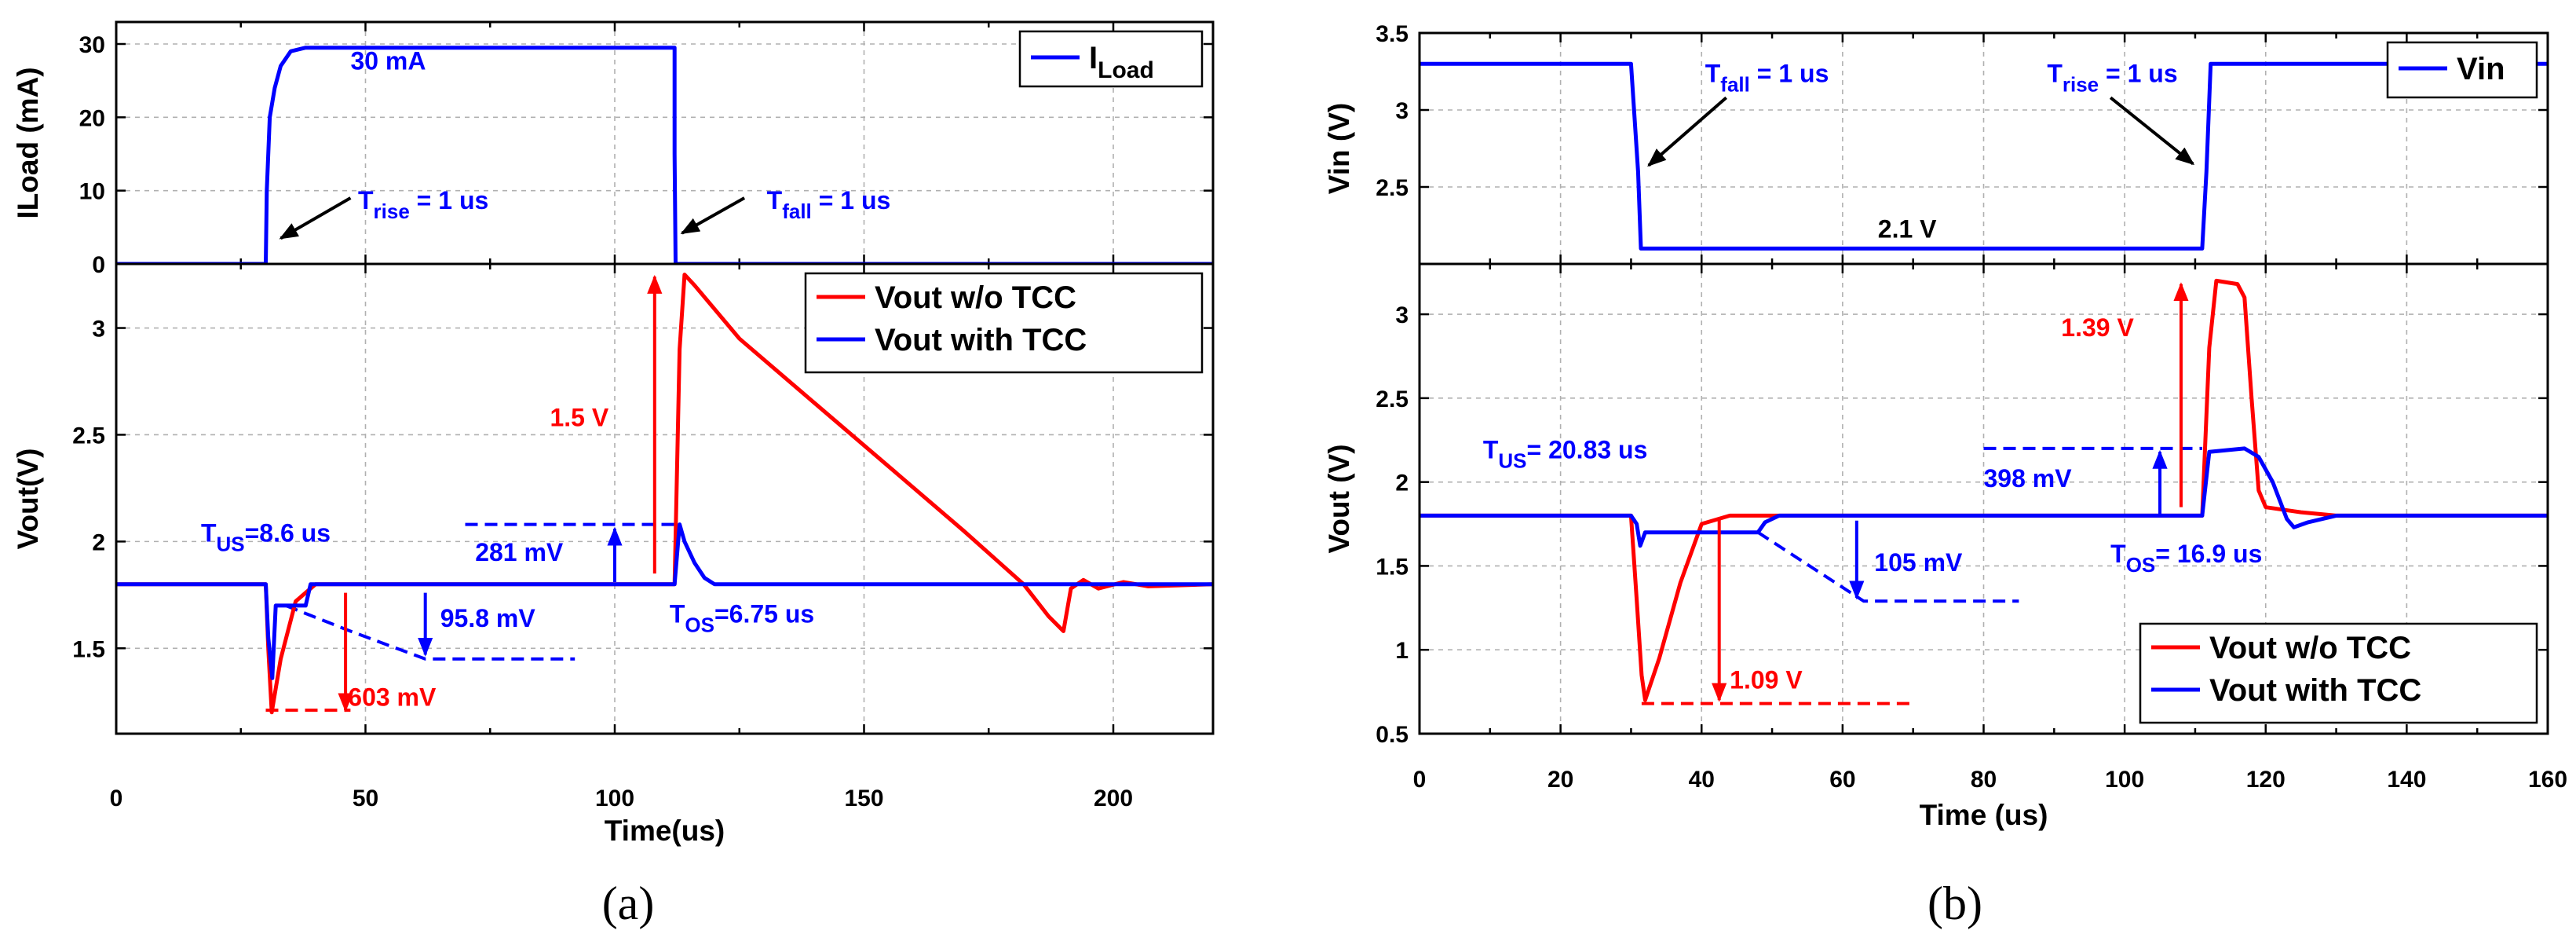 The image size is (2576, 945). I want to click on annotation-label: 1.5 V, so click(579, 418).